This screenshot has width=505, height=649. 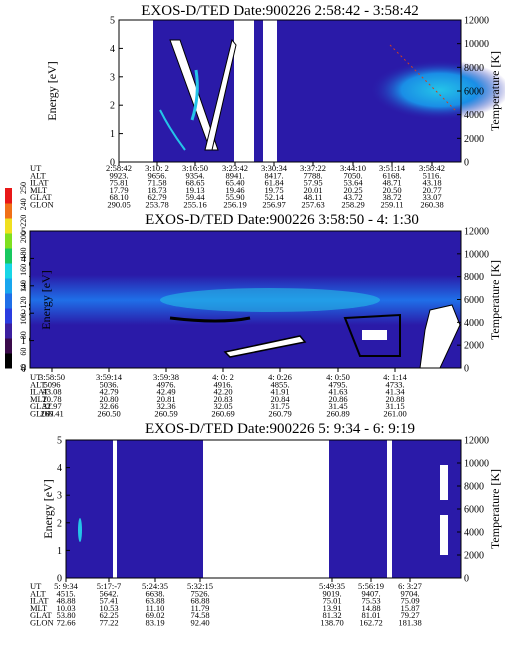 What do you see at coordinates (42, 205) in the screenshot?
I see `orbit-row-label: GLON` at bounding box center [42, 205].